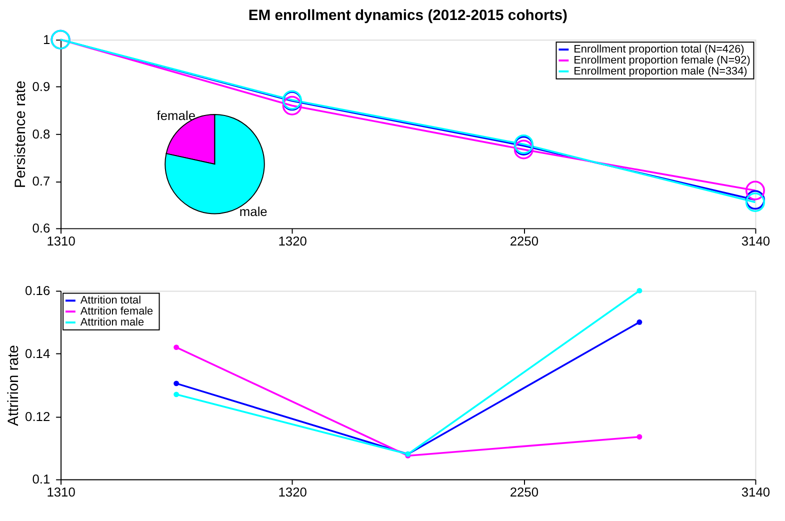 This screenshot has width=785, height=521. Describe the element at coordinates (253, 211) in the screenshot. I see `slice-label: male` at that location.